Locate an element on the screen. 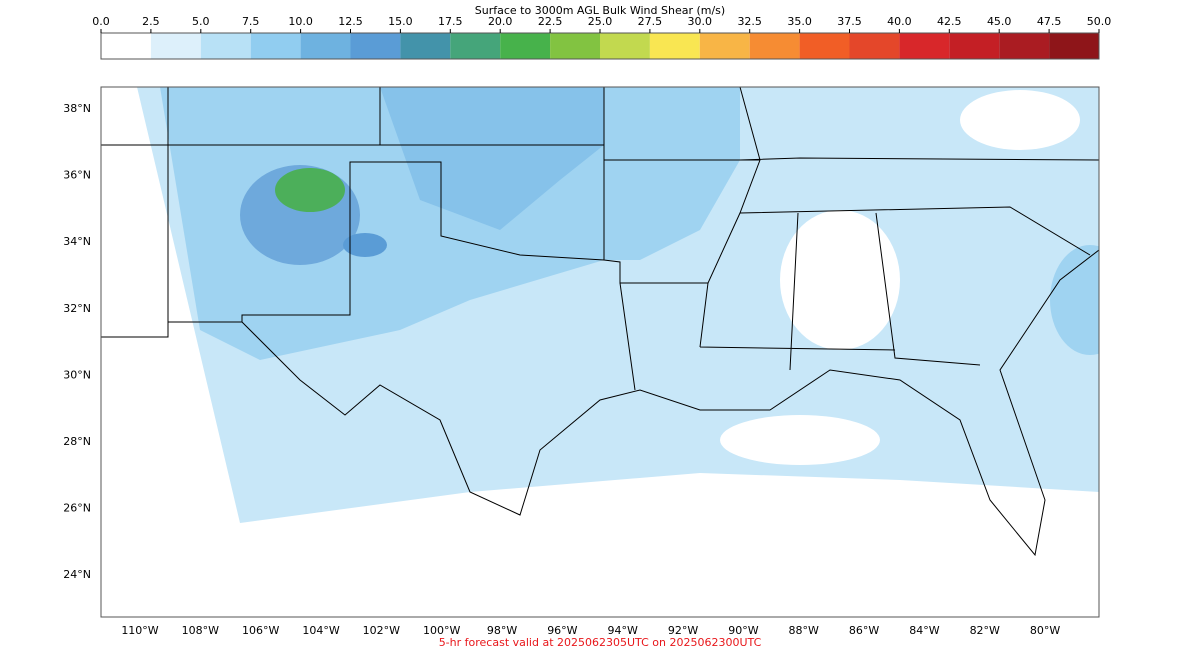 This screenshot has width=1200, height=654. latitude-label: 38°N is located at coordinates (77, 108).